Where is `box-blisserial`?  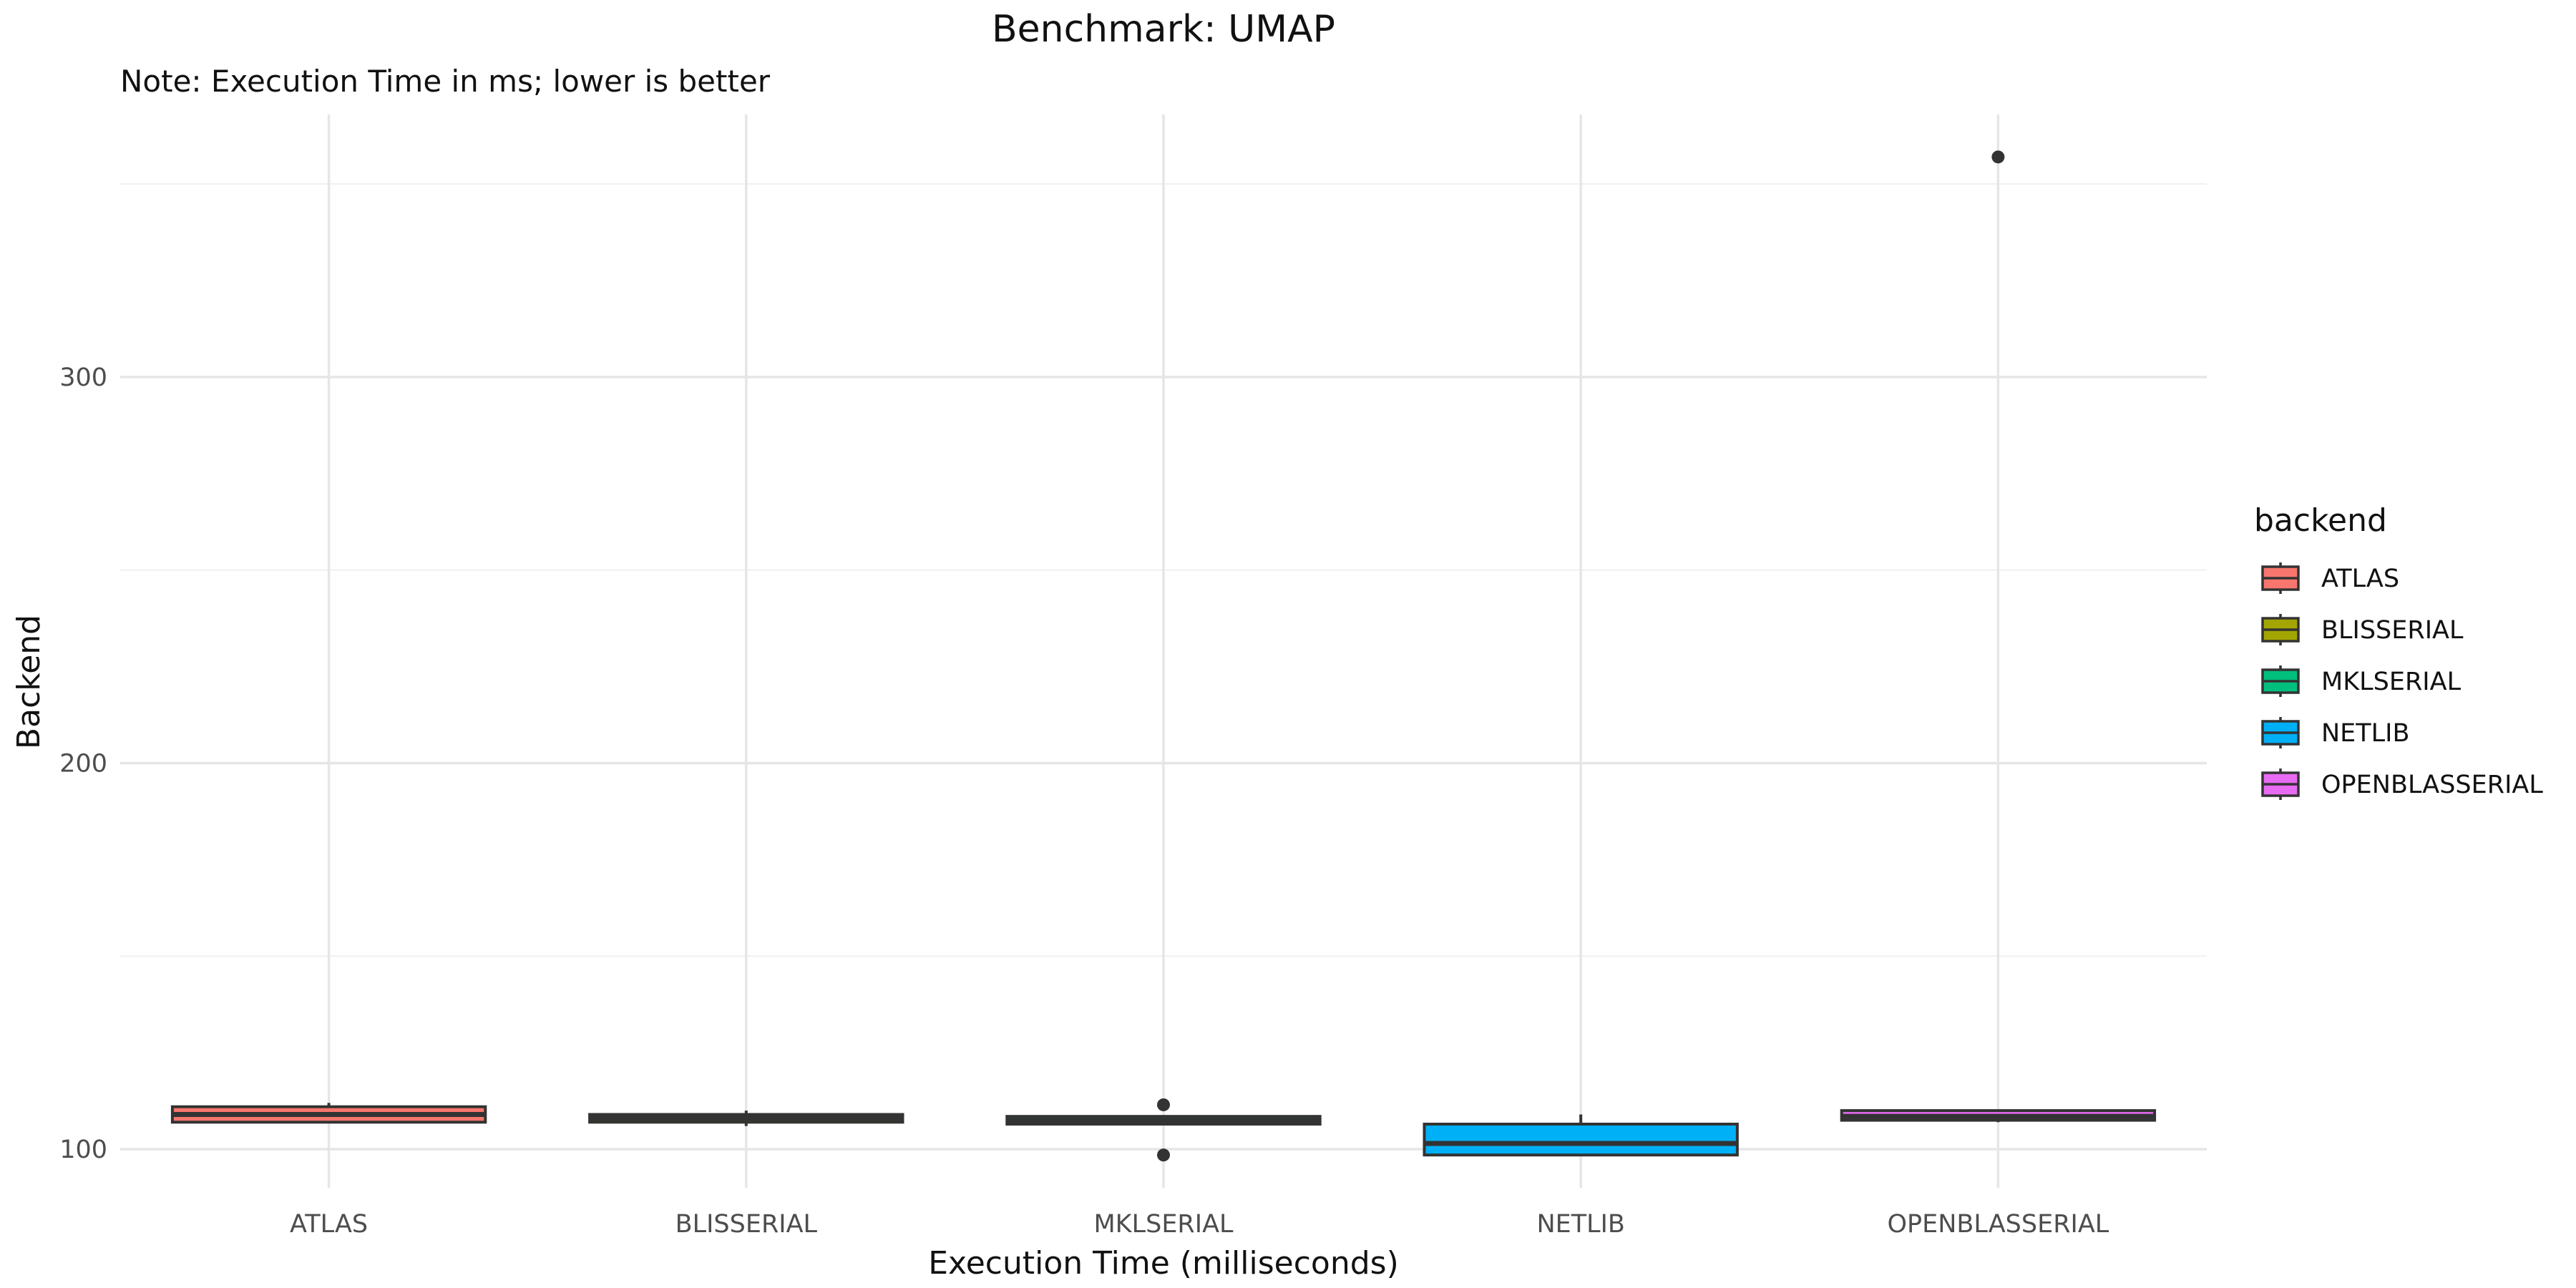
box-blisserial is located at coordinates (746, 1118).